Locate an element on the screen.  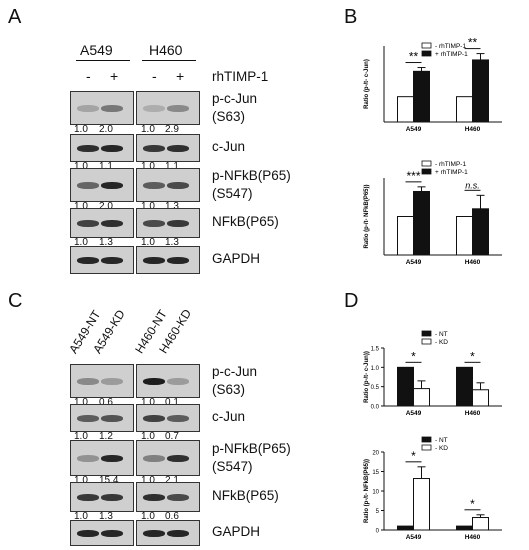
quant-value: 1.2 is located at coordinates (106, 436).